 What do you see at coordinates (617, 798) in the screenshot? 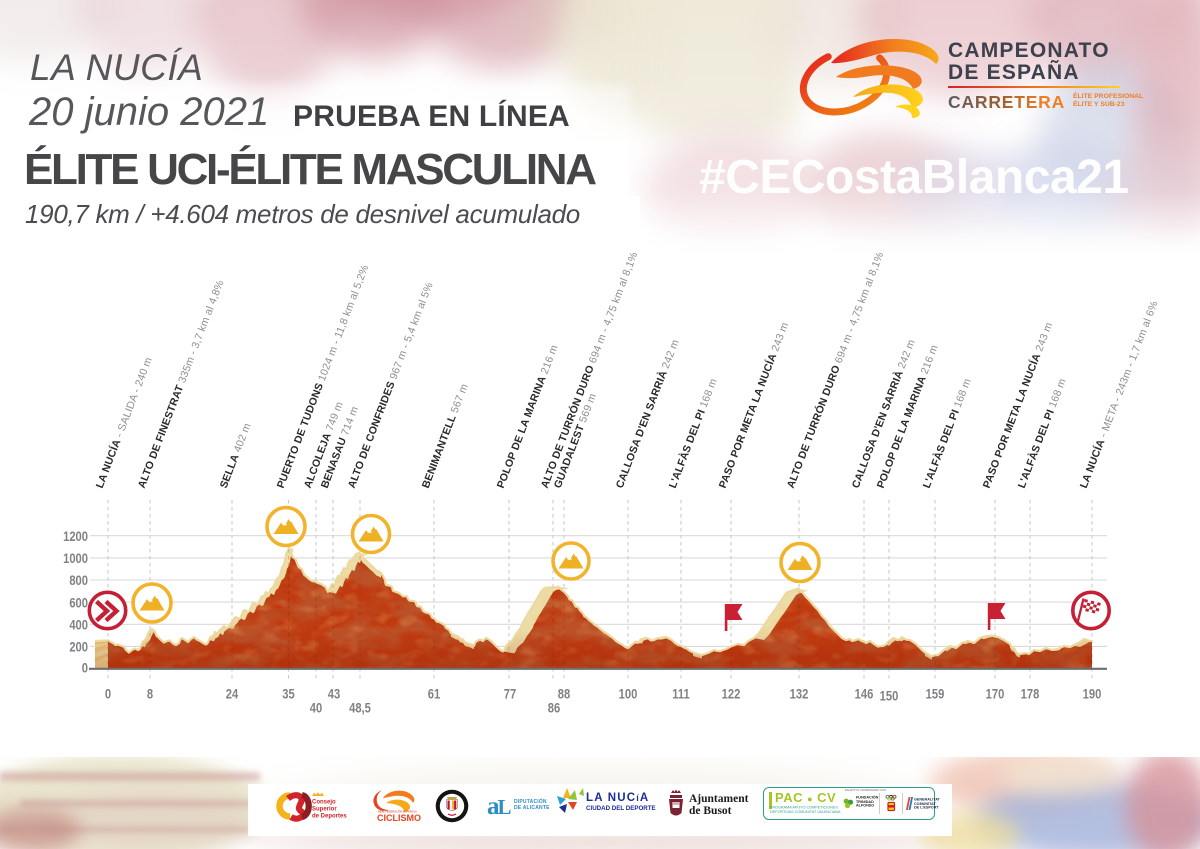
I see `svg-text: LA NUCíA` at bounding box center [617, 798].